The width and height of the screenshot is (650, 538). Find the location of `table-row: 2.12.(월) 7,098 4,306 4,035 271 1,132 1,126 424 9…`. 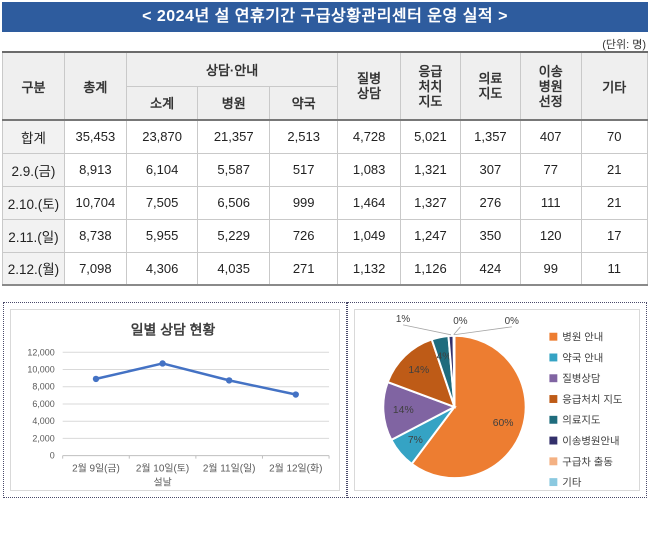

table-row: 2.12.(월) 7,098 4,306 4,035 271 1,132 1,126 424 9… is located at coordinates (325, 268).